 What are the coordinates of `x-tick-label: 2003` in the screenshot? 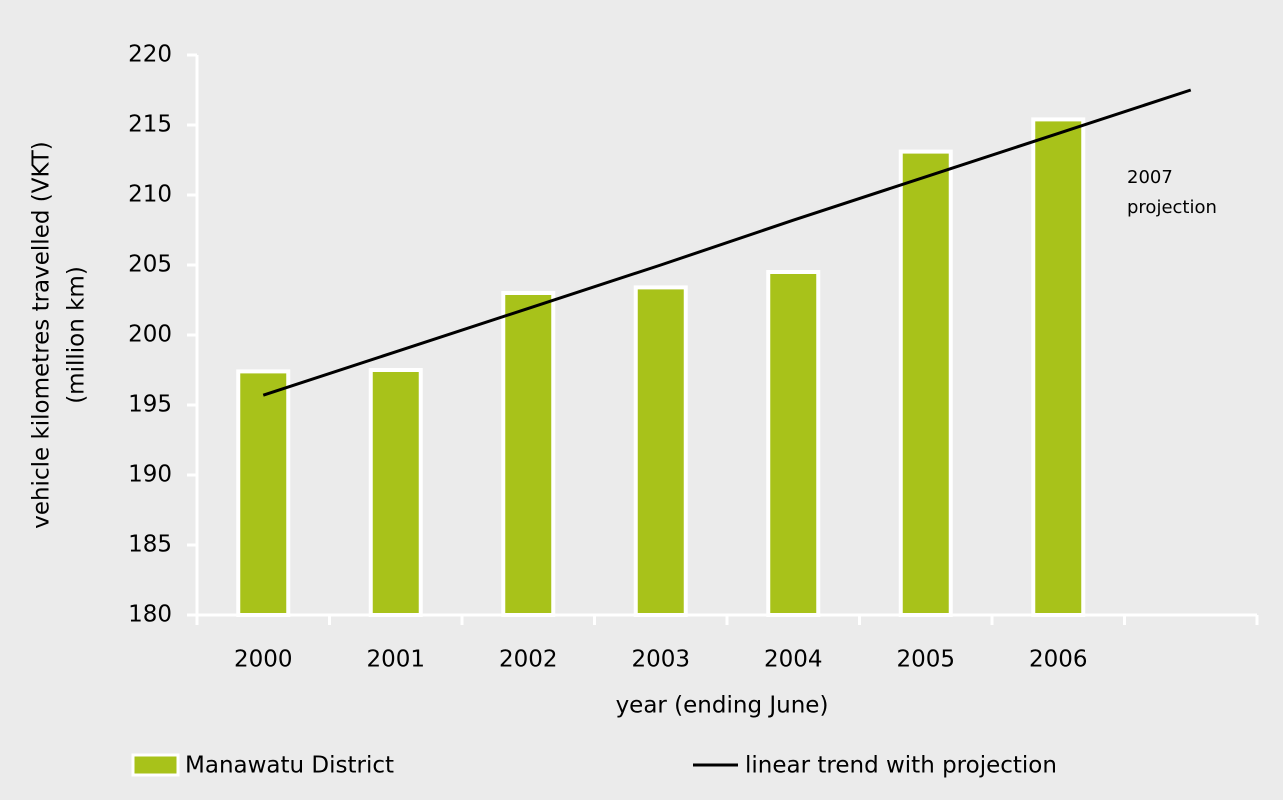 It's located at (660, 660).